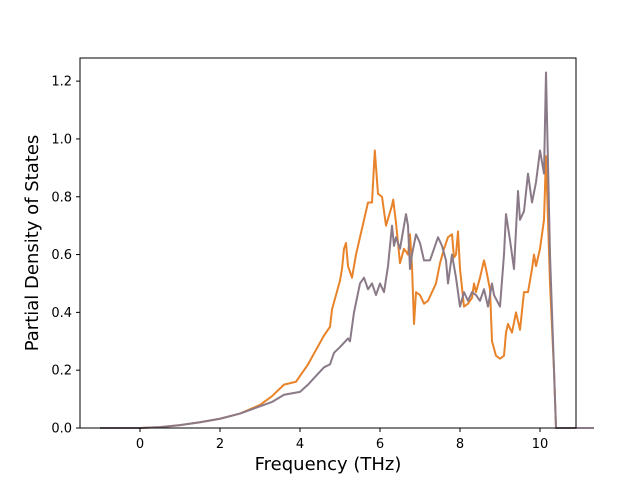  Describe the element at coordinates (61, 255) in the screenshot. I see `y-tick-label: 0.6` at that location.